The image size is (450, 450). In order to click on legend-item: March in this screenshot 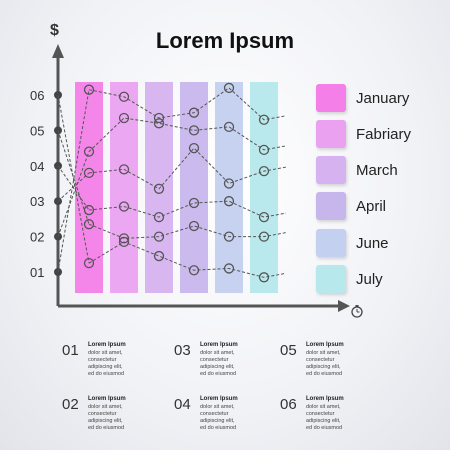, I will do `click(381, 171)`.